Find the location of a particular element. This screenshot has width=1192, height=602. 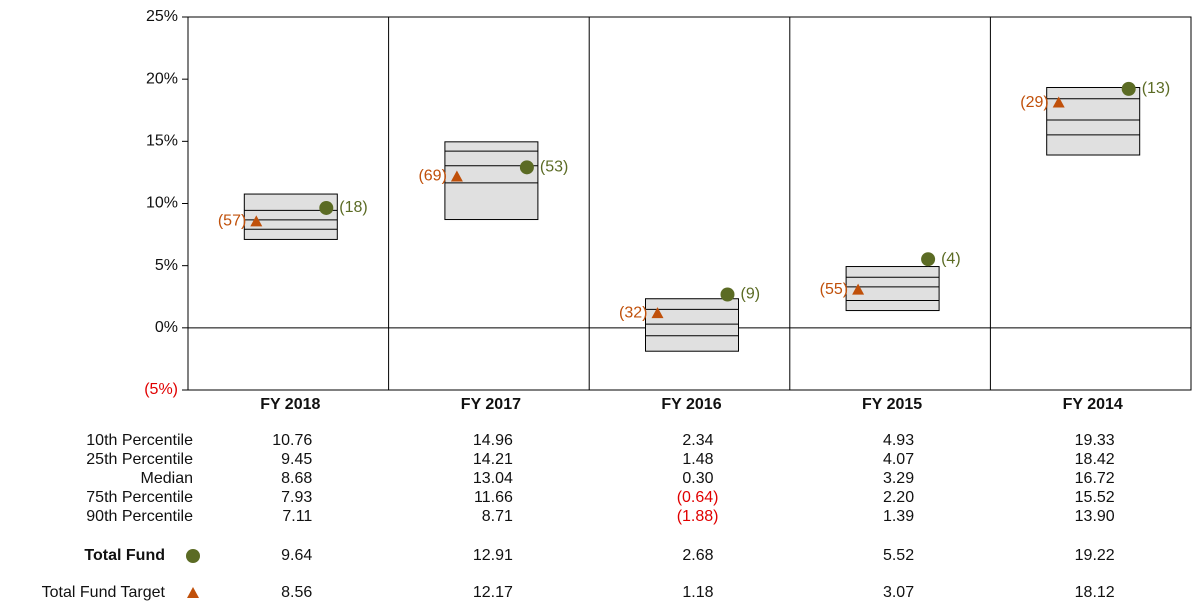

table-value: 1.18 is located at coordinates (697, 592).